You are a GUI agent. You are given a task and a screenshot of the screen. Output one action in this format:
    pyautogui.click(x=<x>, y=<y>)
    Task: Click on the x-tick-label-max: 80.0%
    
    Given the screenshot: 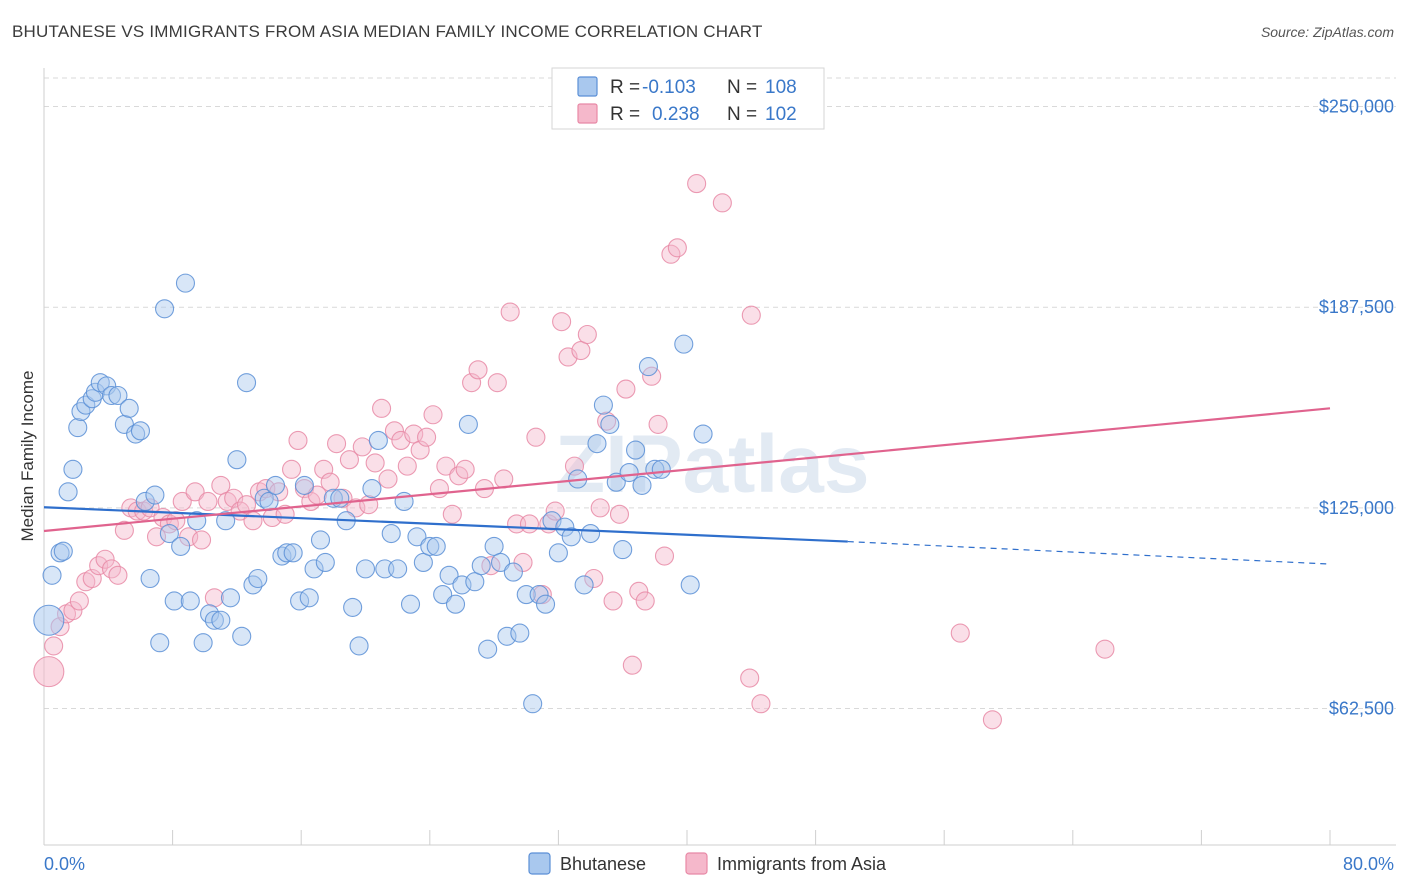 What is the action you would take?
    pyautogui.click(x=1368, y=864)
    